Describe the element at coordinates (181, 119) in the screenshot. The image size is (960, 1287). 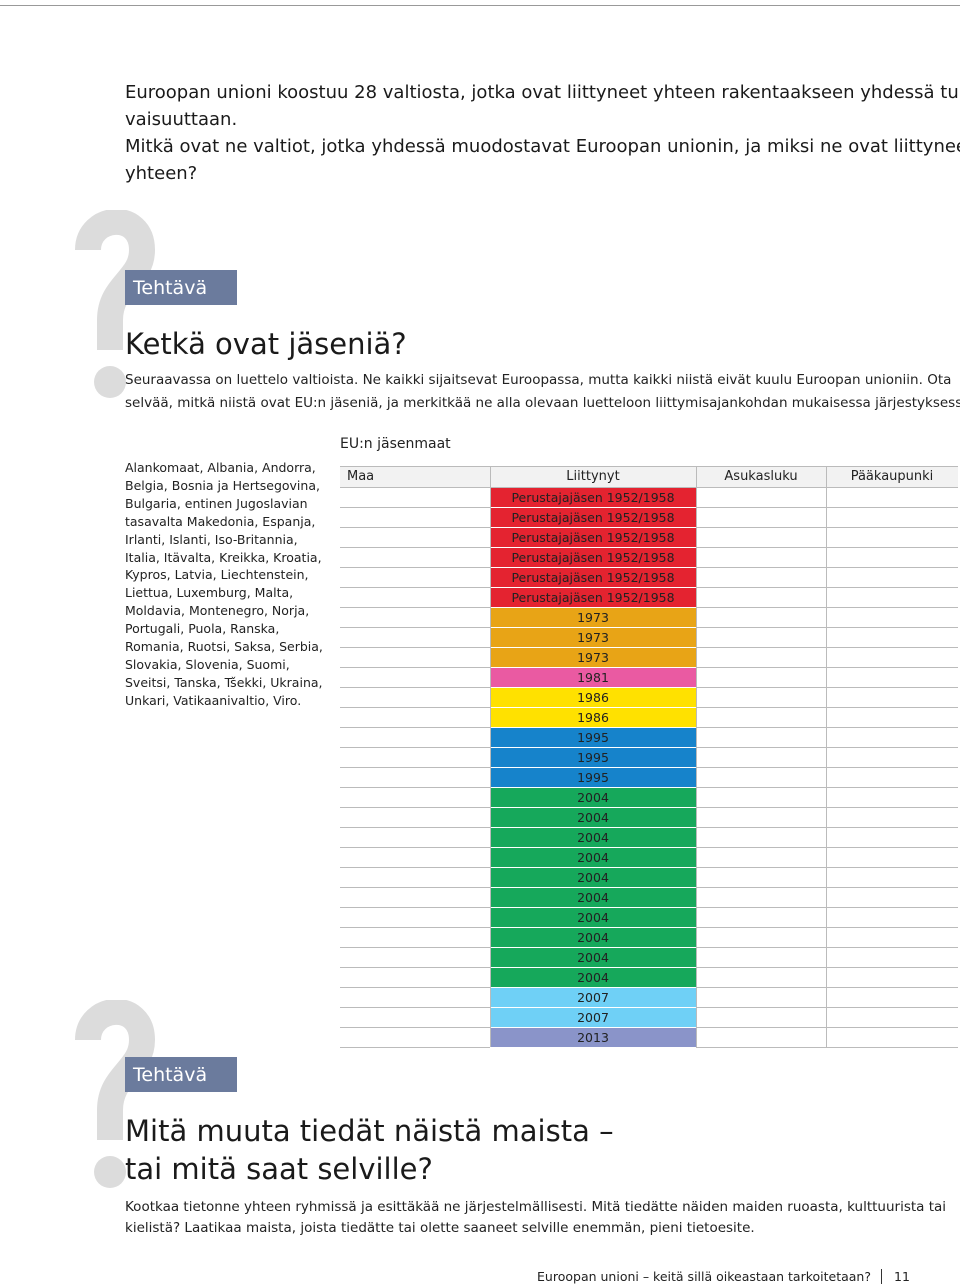
I see `intro-line: vaisuuttaan.` at that location.